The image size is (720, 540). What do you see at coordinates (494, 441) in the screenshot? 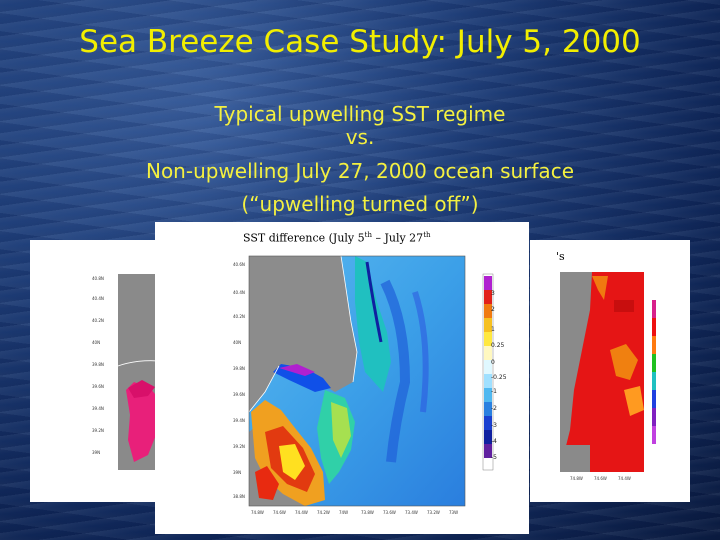
I see `colorbar-label: -4` at bounding box center [494, 441].